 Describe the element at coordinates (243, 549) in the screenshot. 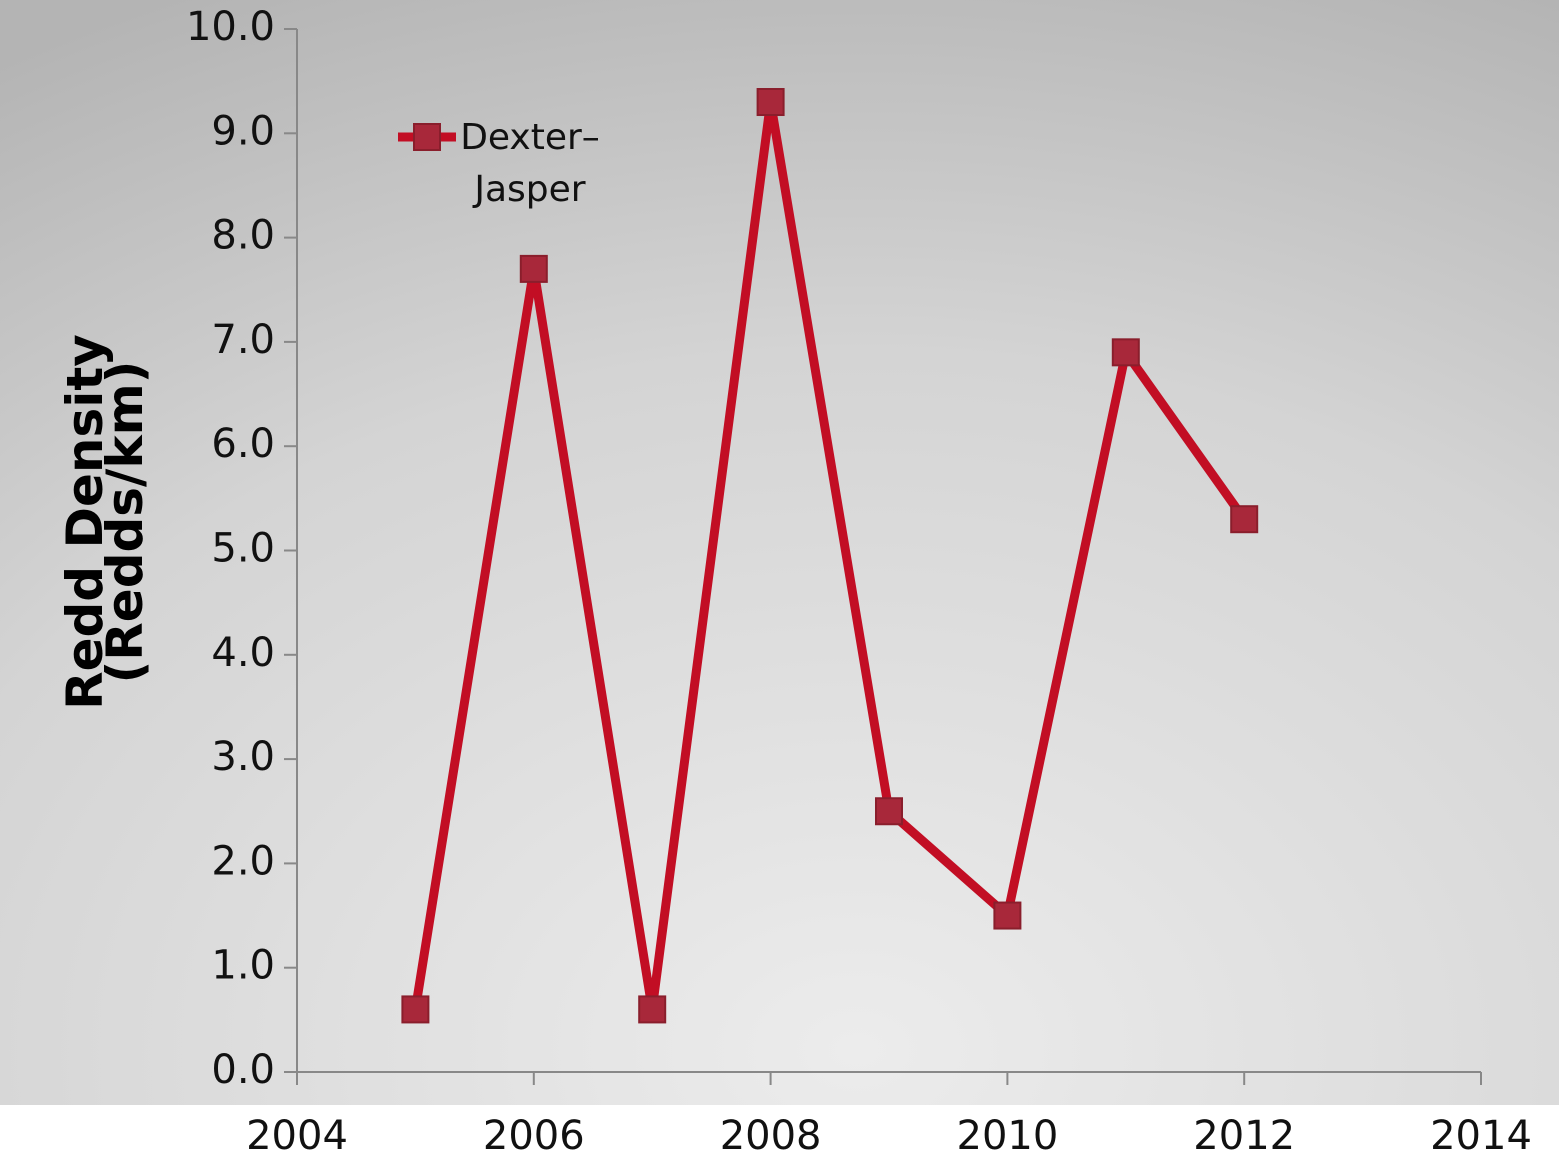

I see `y-tick-label: 5.0` at that location.